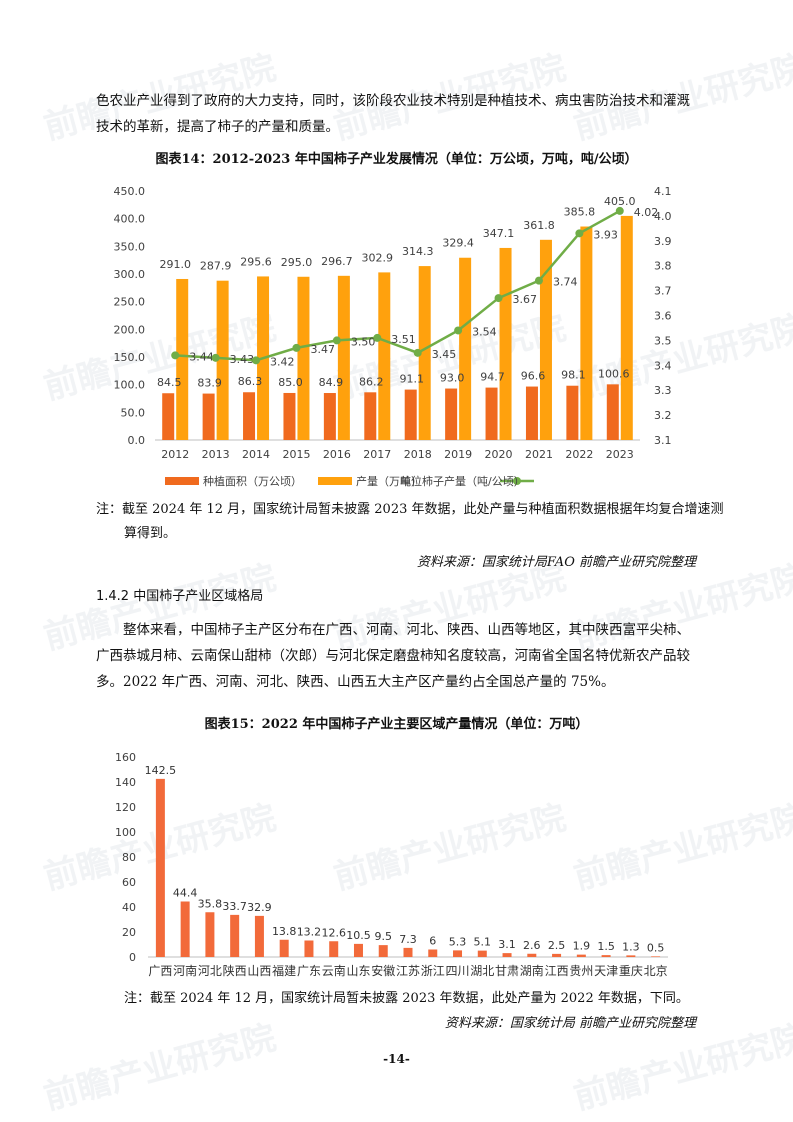 The width and height of the screenshot is (793, 1122). I want to click on legend-label-output: 产量（万吨）, so click(389, 481).